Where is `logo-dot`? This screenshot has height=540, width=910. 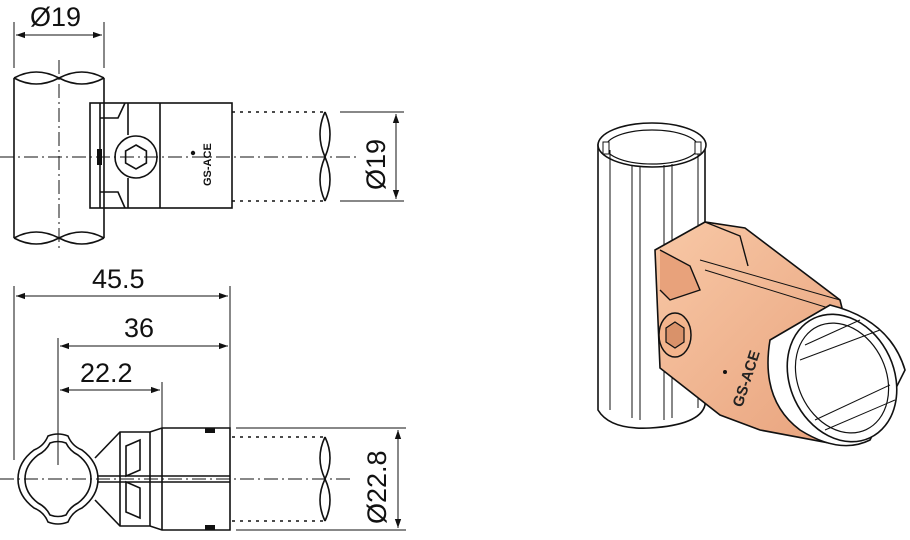
logo-dot is located at coordinates (193, 153).